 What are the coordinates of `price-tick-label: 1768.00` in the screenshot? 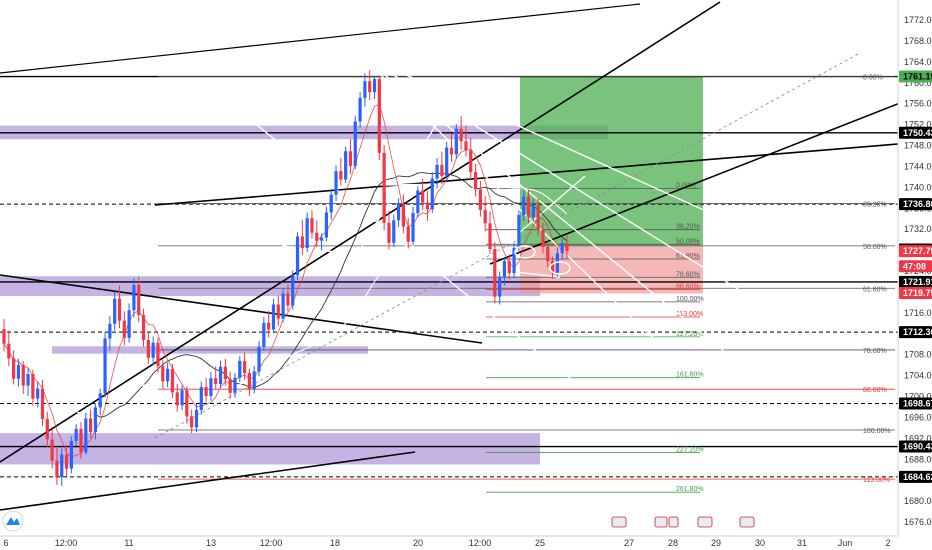 It's located at (918, 41).